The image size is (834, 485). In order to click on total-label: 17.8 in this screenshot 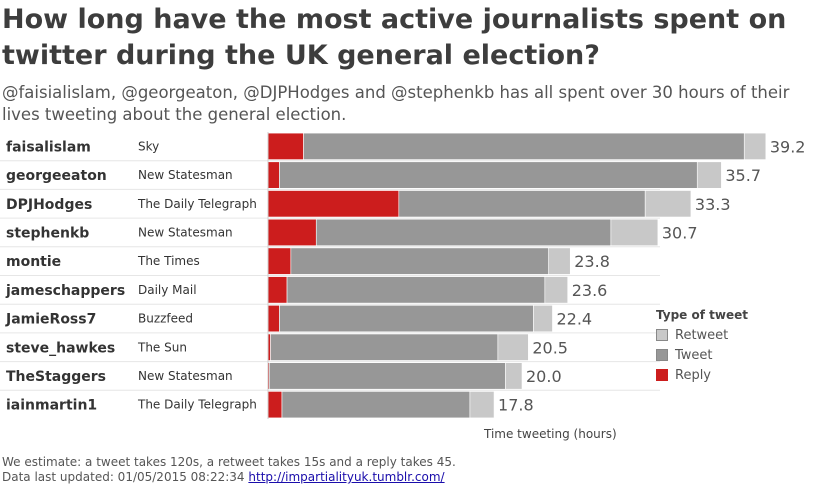, I will do `click(516, 405)`.